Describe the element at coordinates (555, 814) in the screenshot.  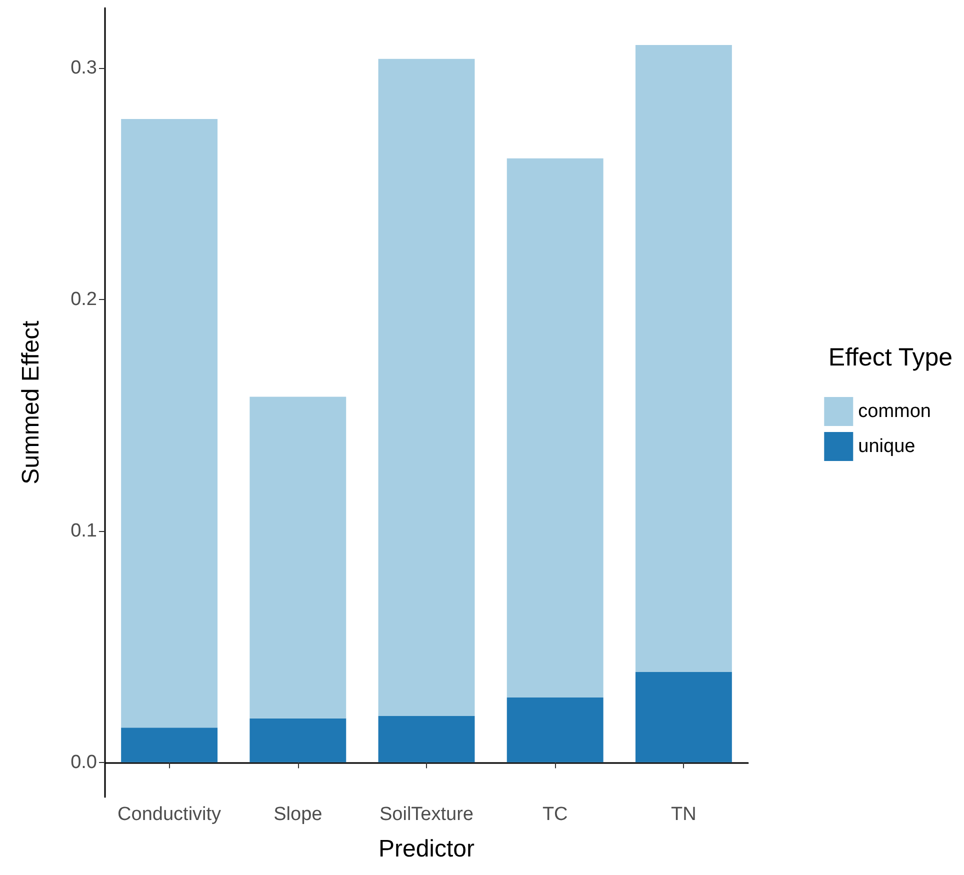
I see `x-tick-label: TC` at that location.